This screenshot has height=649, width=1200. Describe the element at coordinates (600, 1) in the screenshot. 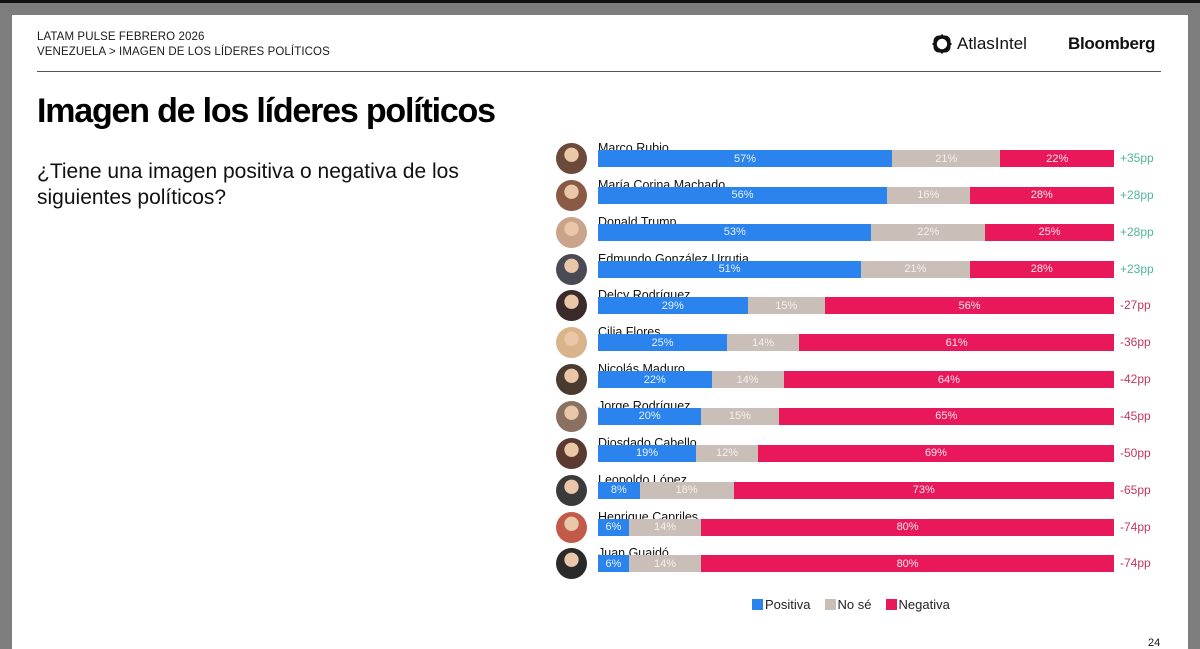

I see `window-top-edge` at that location.